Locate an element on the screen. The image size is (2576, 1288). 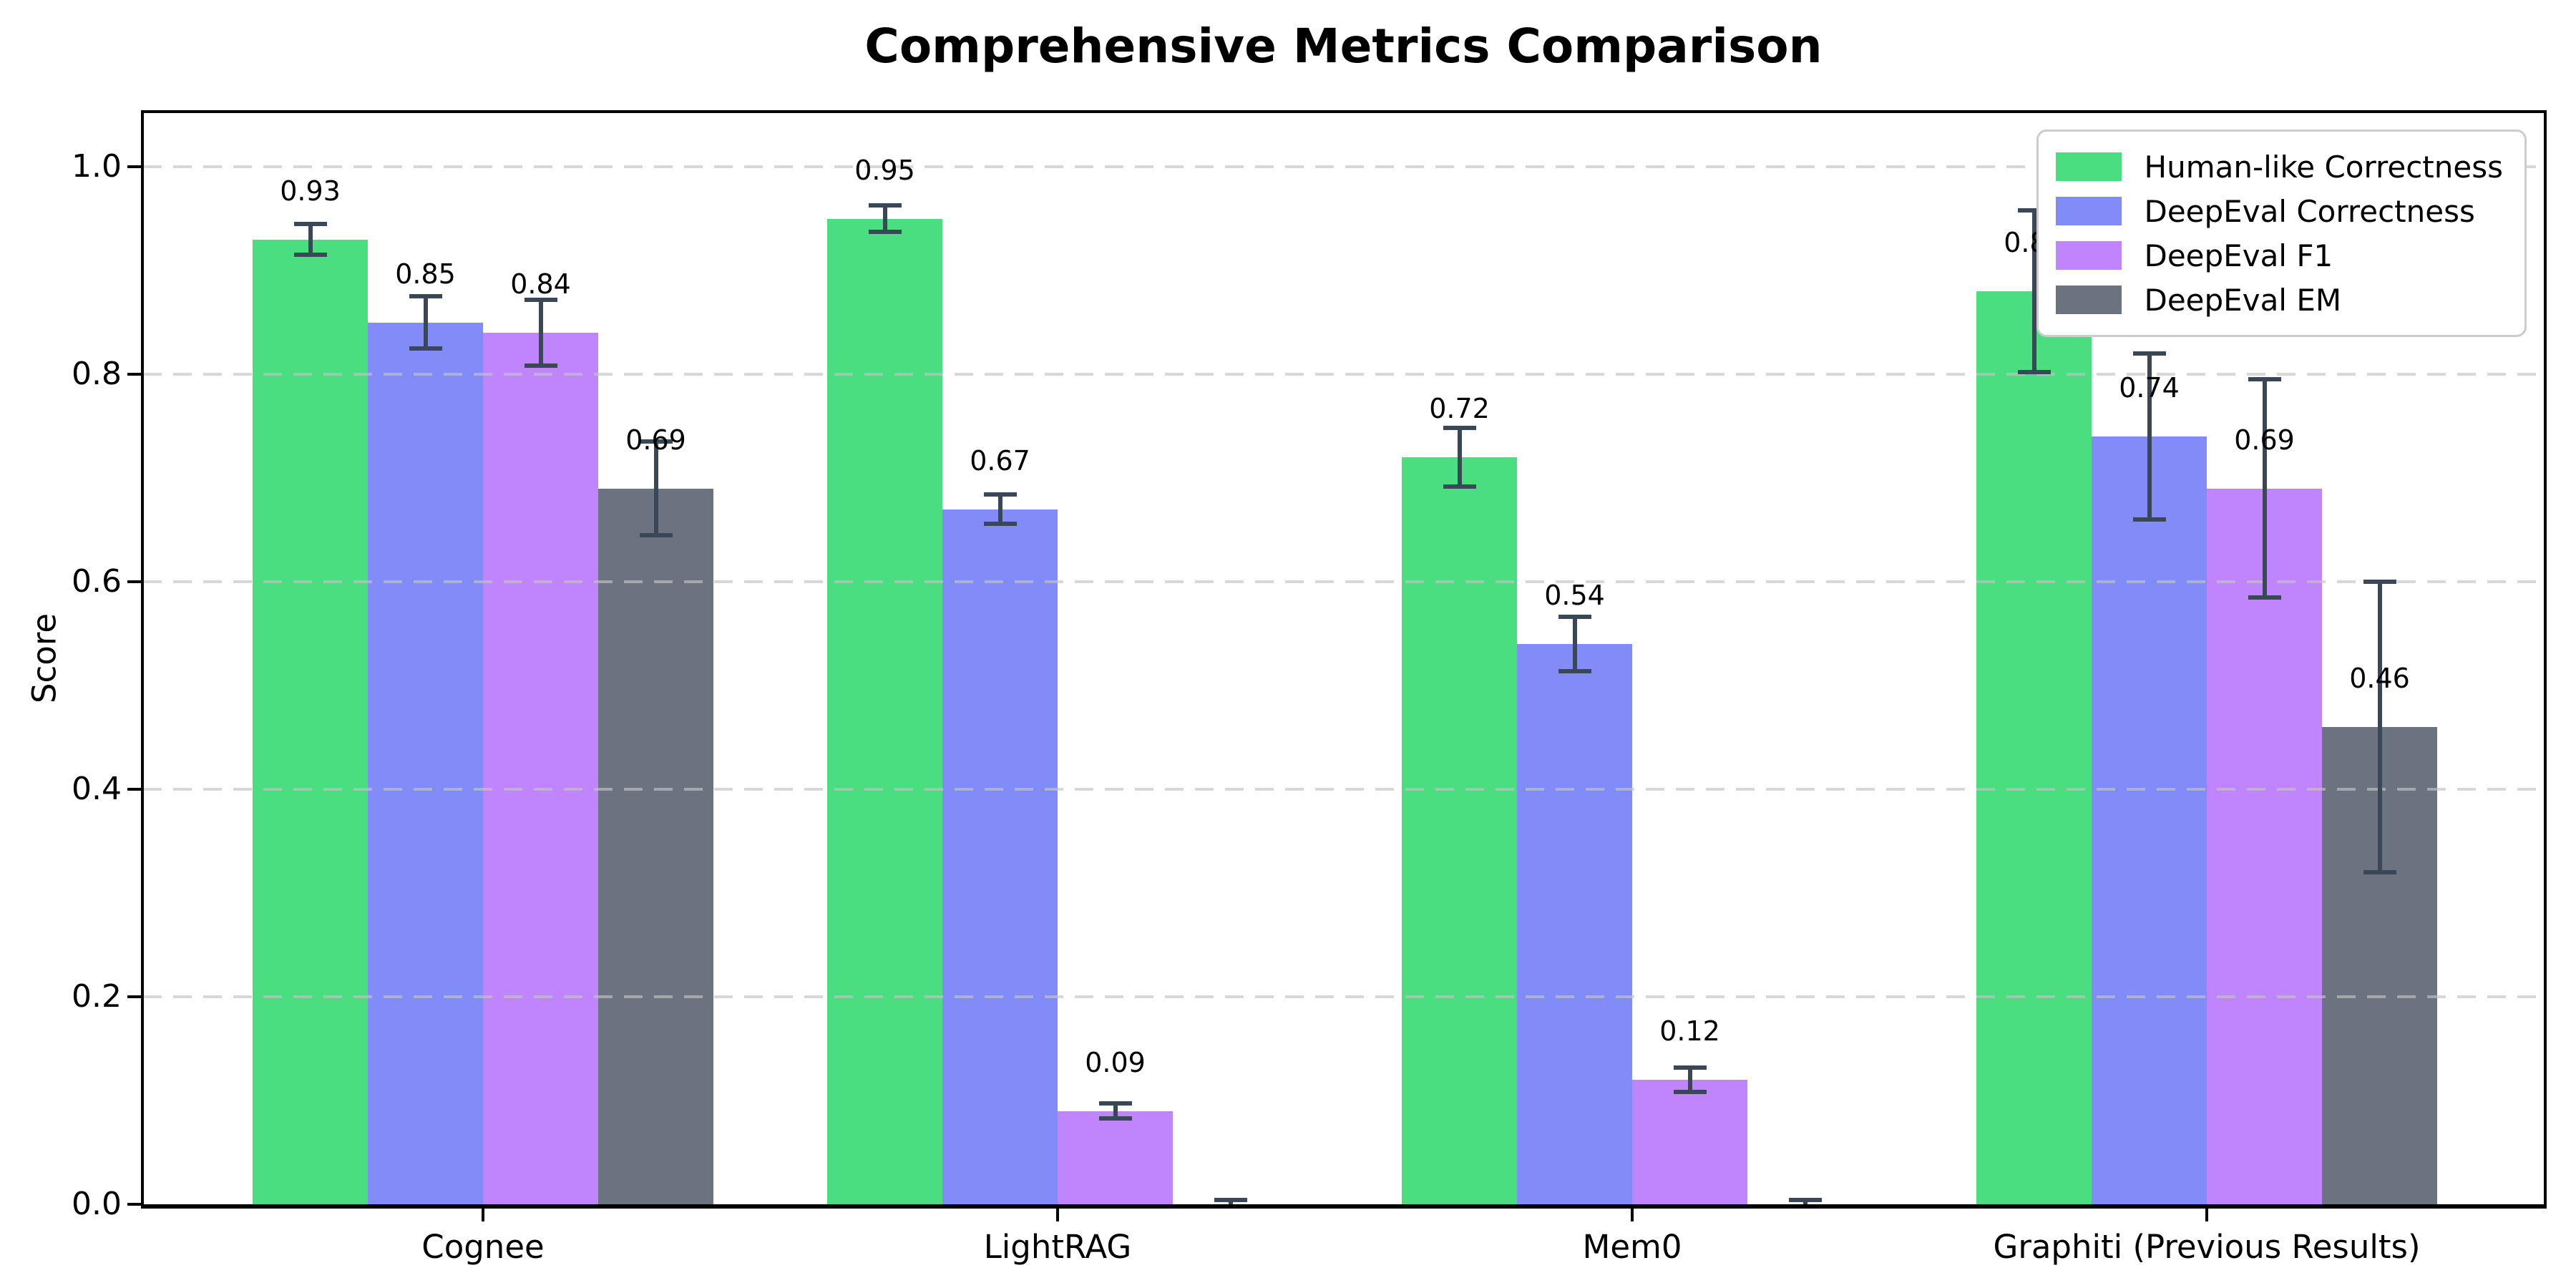
ytick-label-1.0: 1.0 is located at coordinates (97, 166).